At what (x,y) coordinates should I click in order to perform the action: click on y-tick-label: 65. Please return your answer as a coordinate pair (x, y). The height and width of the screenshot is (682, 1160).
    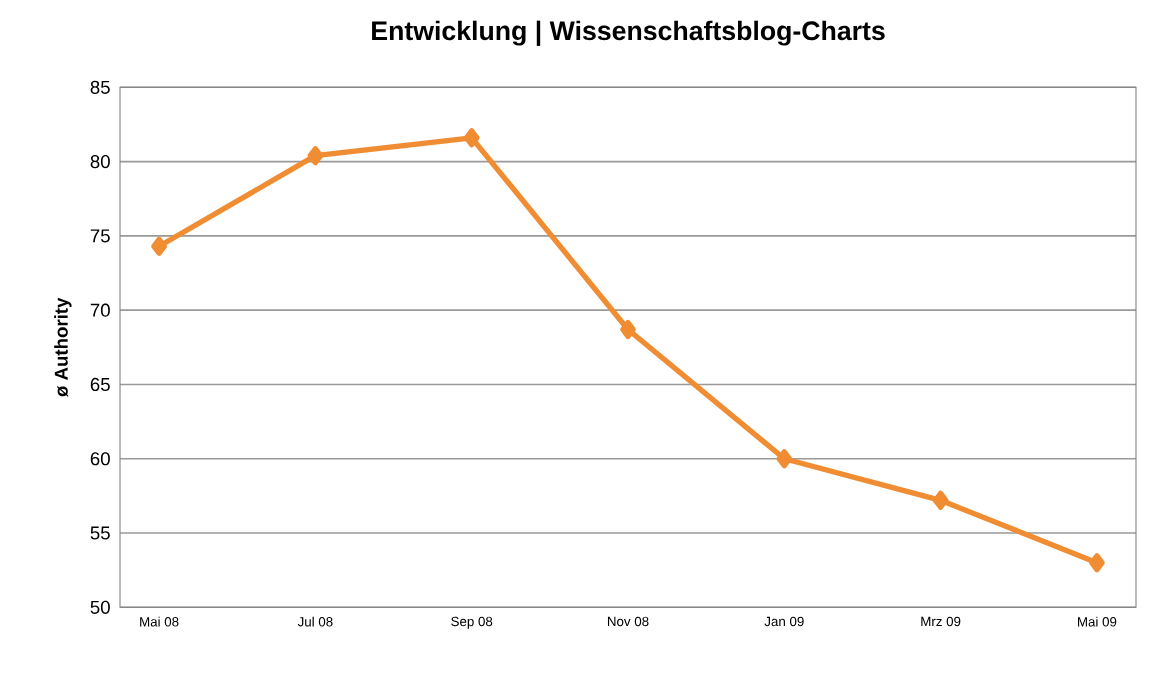
    Looking at the image, I should click on (100, 384).